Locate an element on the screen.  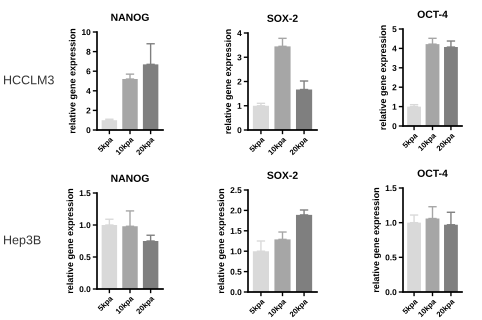
y-tick-label: 8 is located at coordinates (88, 51).